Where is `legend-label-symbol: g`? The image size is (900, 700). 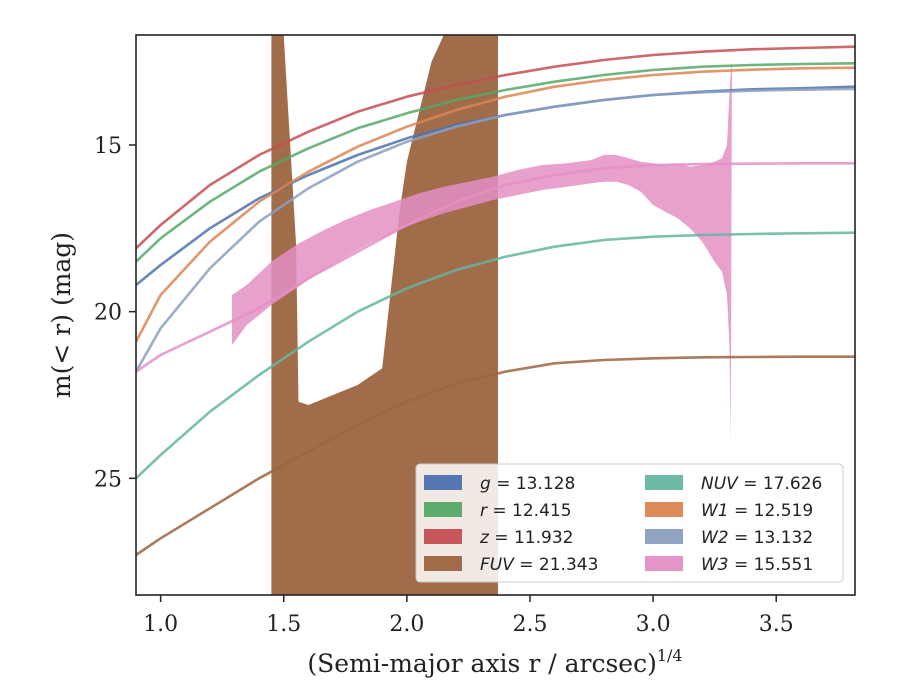 legend-label-symbol: g is located at coordinates (485, 484).